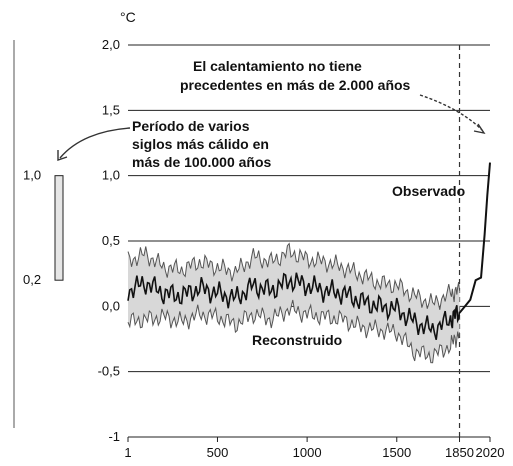 The image size is (513, 466). I want to click on side-bar-range, so click(59, 228).